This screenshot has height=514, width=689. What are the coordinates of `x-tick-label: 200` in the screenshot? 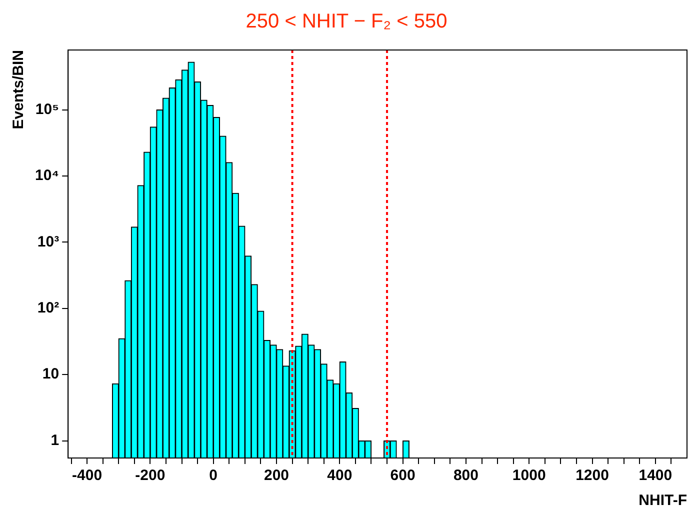 It's located at (277, 475).